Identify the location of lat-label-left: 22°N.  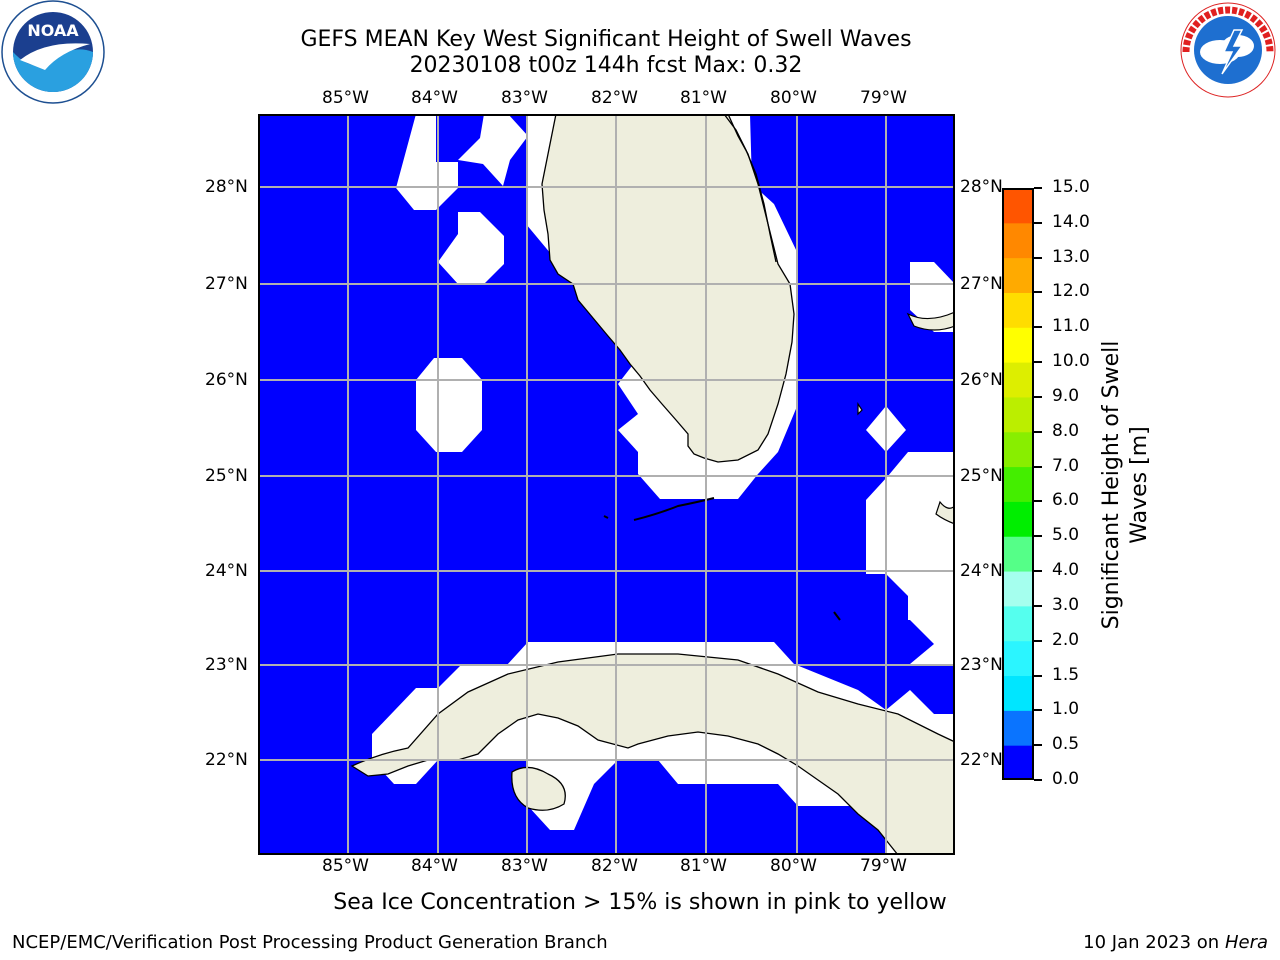
(226, 760).